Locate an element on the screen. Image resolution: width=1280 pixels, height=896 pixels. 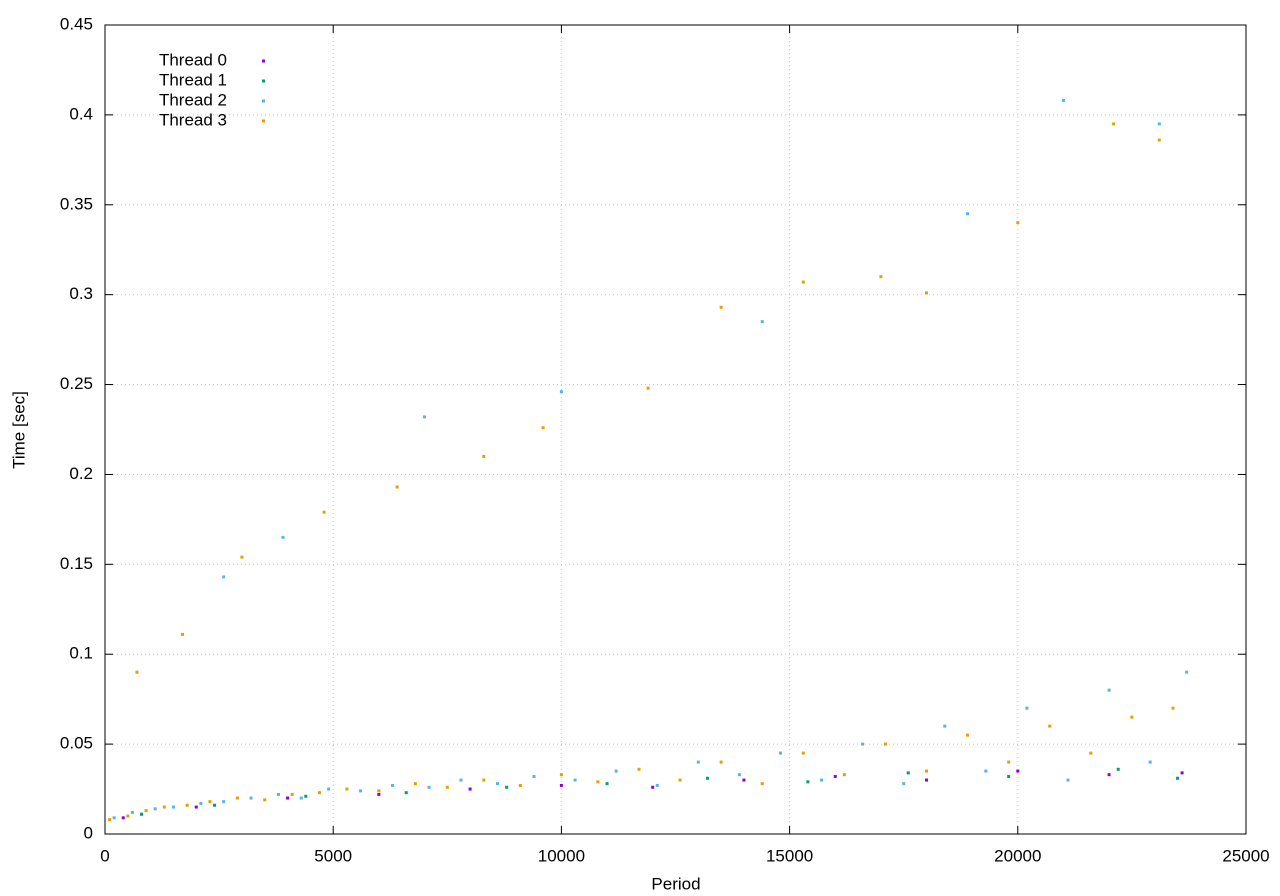
legend-label: Thread 2 is located at coordinates (193, 99).